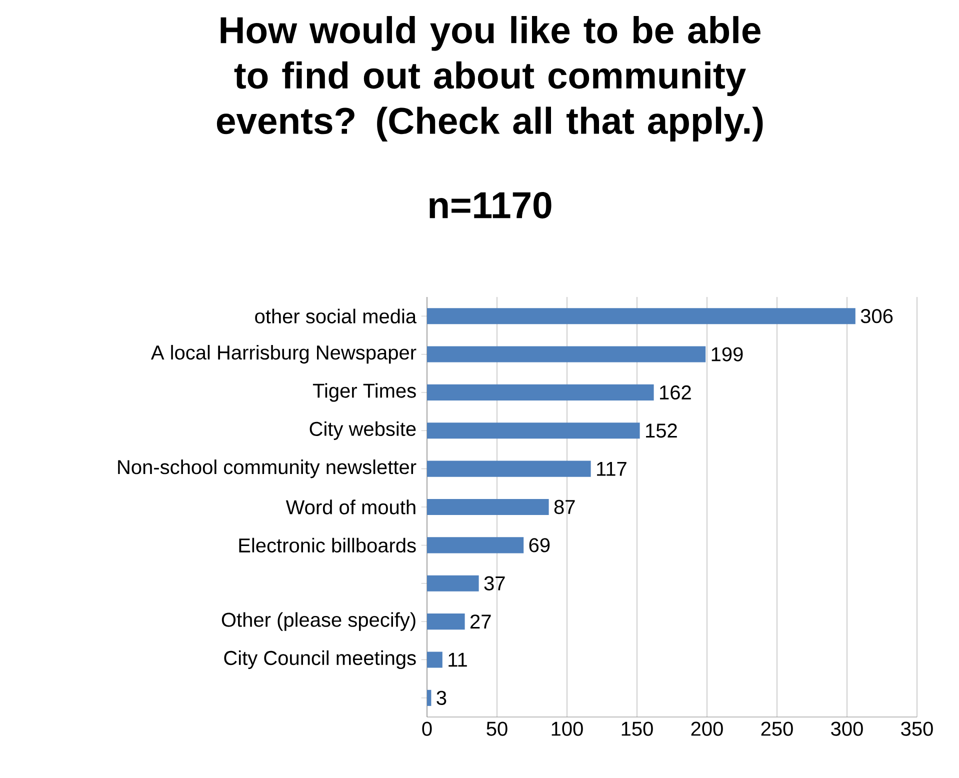 This screenshot has width=959, height=778. What do you see at coordinates (847, 729) in the screenshot?
I see `x-tick-label: 300` at bounding box center [847, 729].